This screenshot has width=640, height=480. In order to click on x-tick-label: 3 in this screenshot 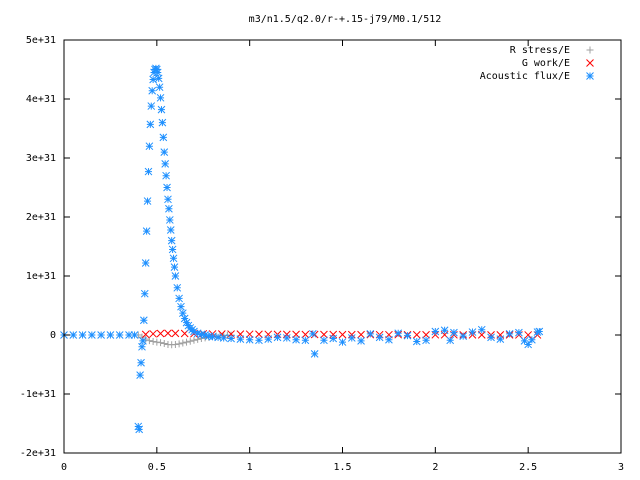, I will do `click(621, 467)`.